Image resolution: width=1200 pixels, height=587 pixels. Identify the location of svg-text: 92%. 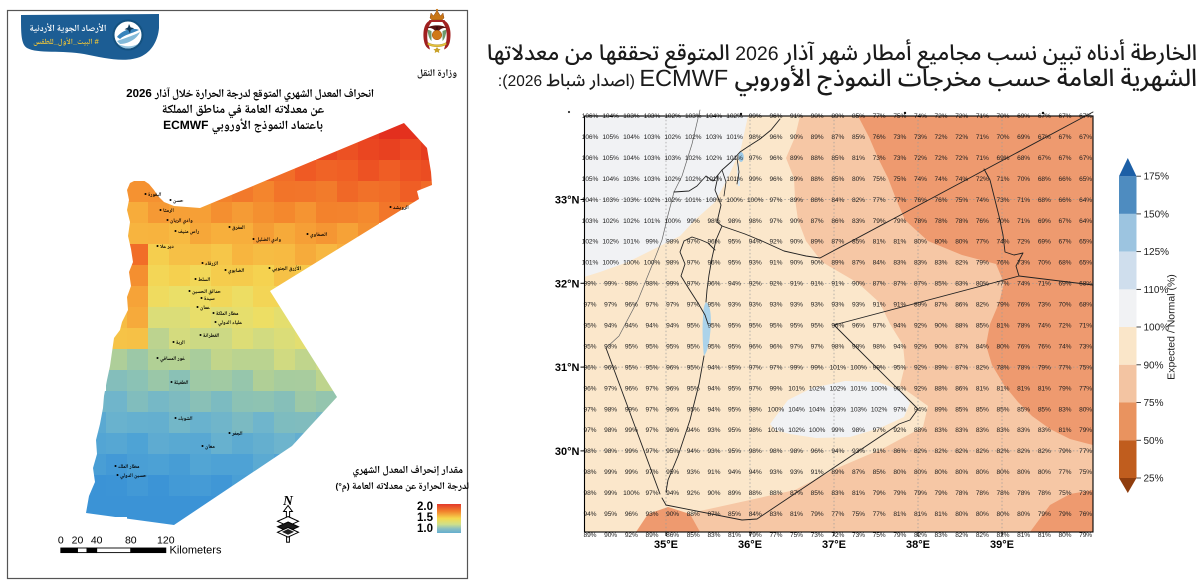
(775, 284).